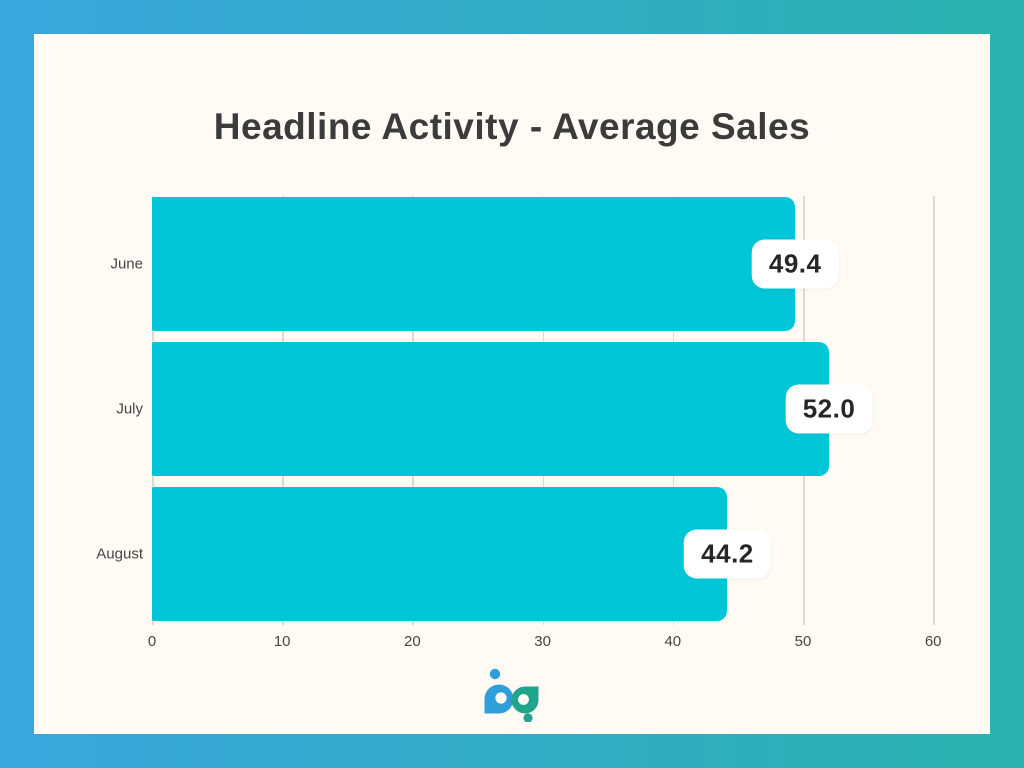 Image resolution: width=1024 pixels, height=768 pixels. What do you see at coordinates (934, 410) in the screenshot?
I see `gridline` at bounding box center [934, 410].